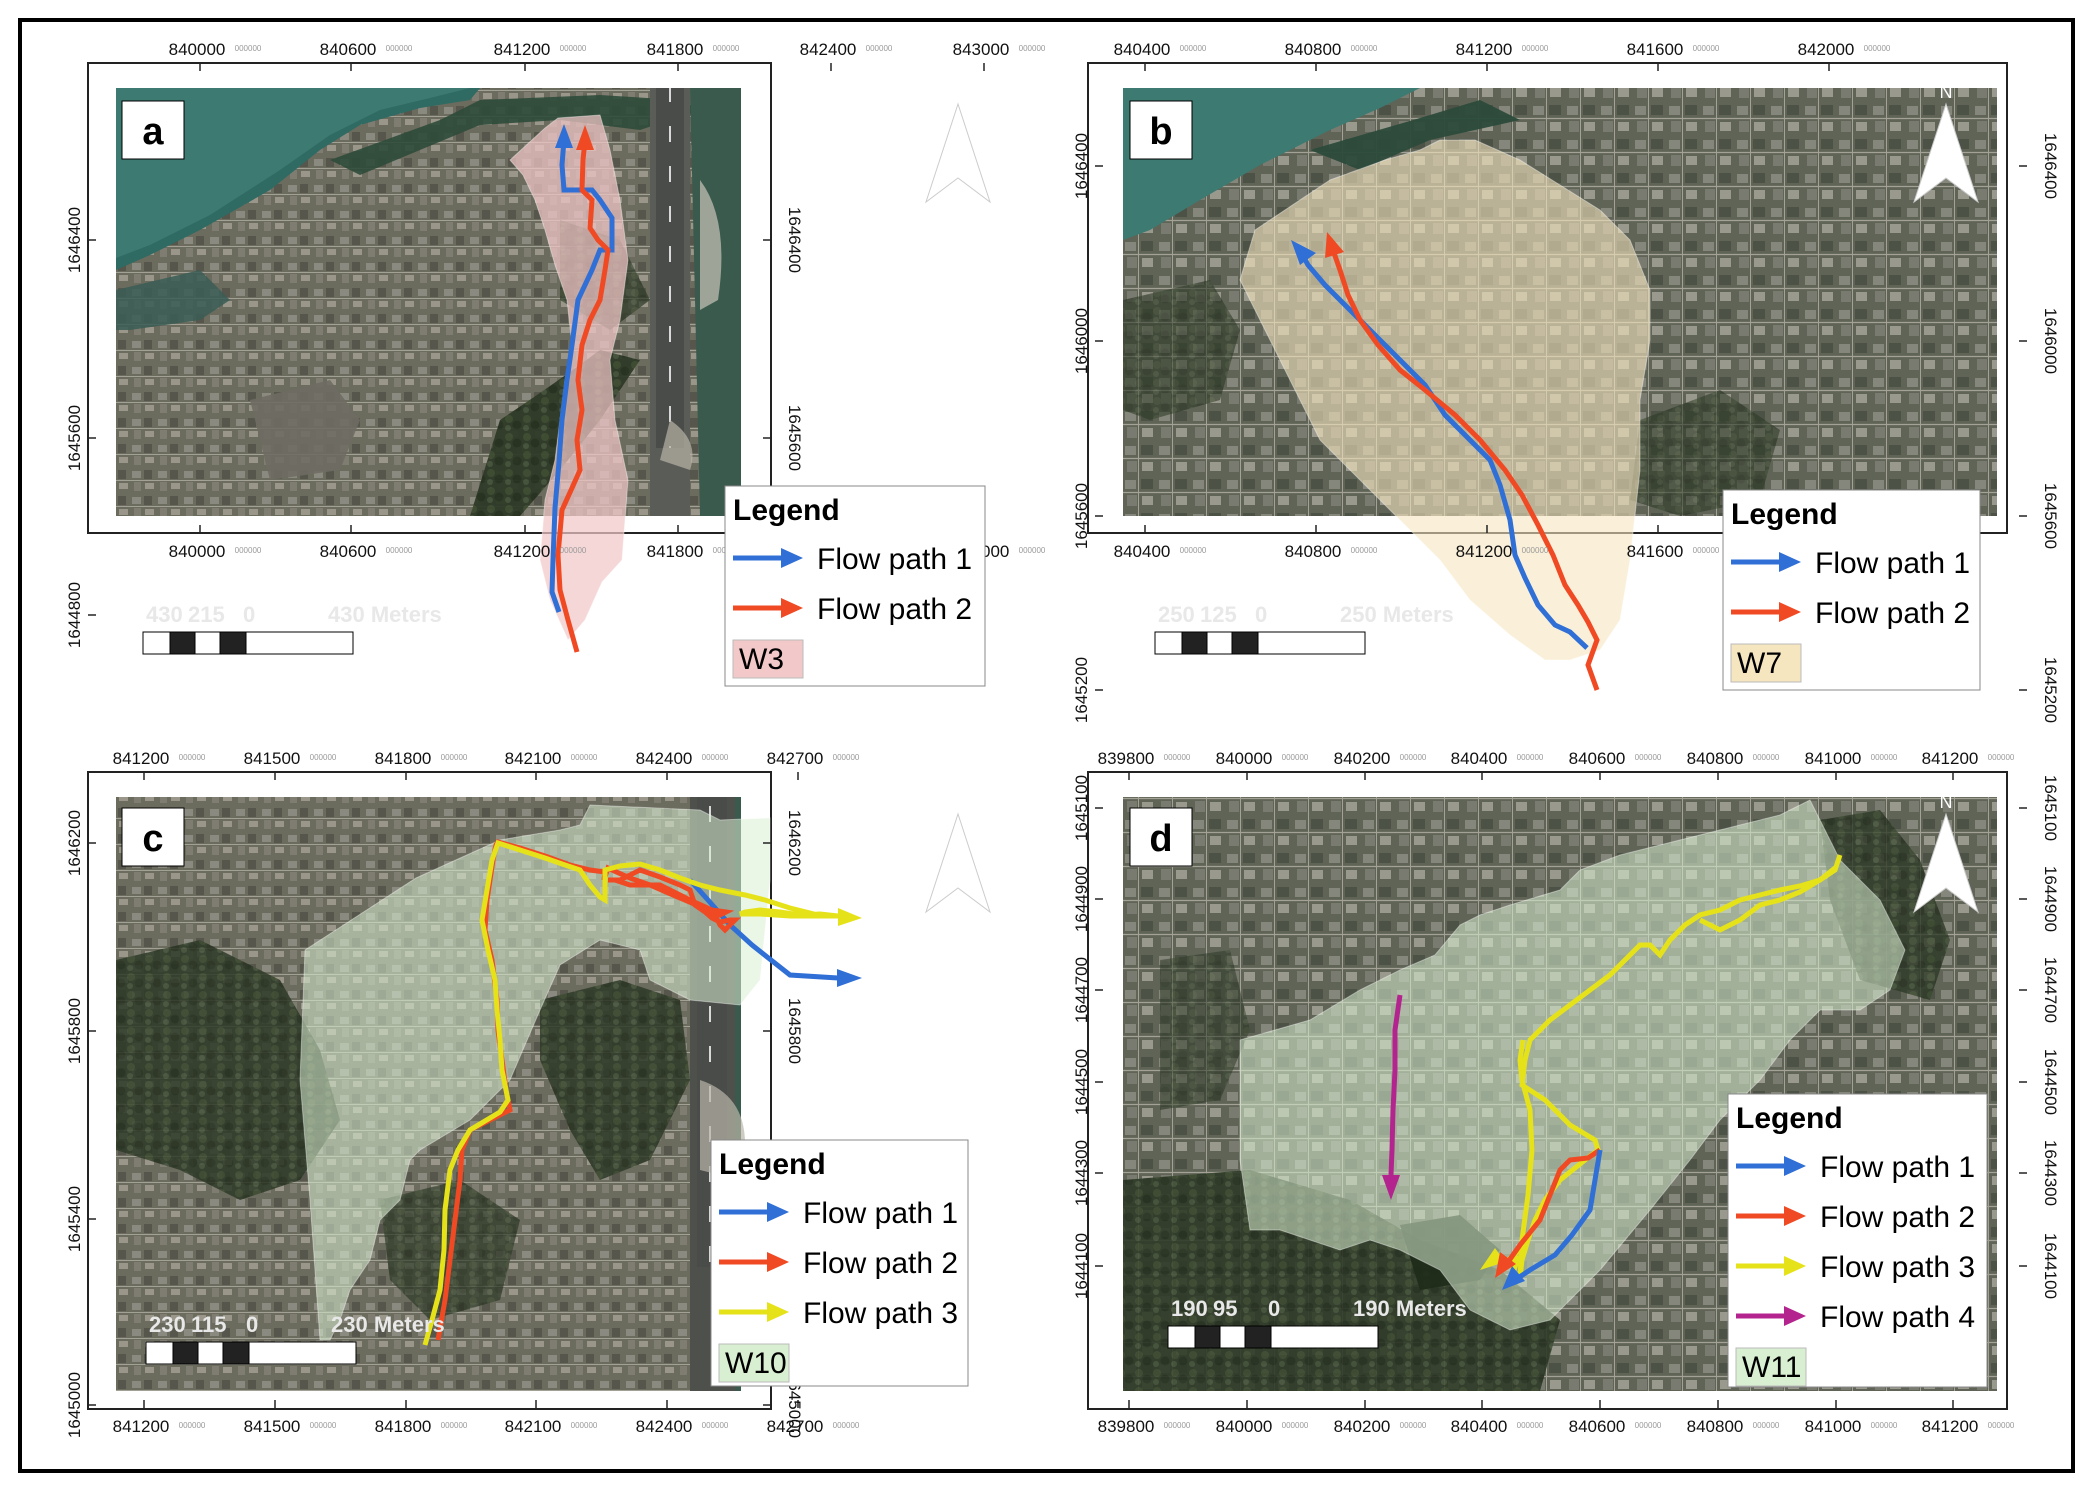 This screenshot has height=1493, width=2097. Describe the element at coordinates (1126, 1426) in the screenshot. I see `x-tick-label-bottom: 839800` at that location.